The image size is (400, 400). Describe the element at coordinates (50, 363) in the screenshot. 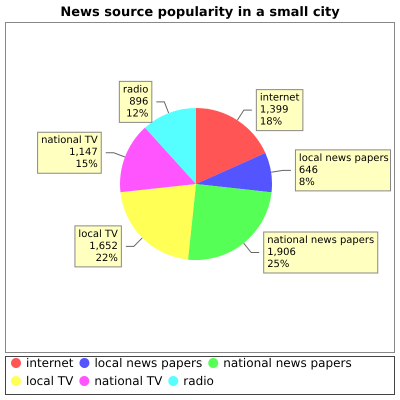

I see `legend-label: internet` at that location.